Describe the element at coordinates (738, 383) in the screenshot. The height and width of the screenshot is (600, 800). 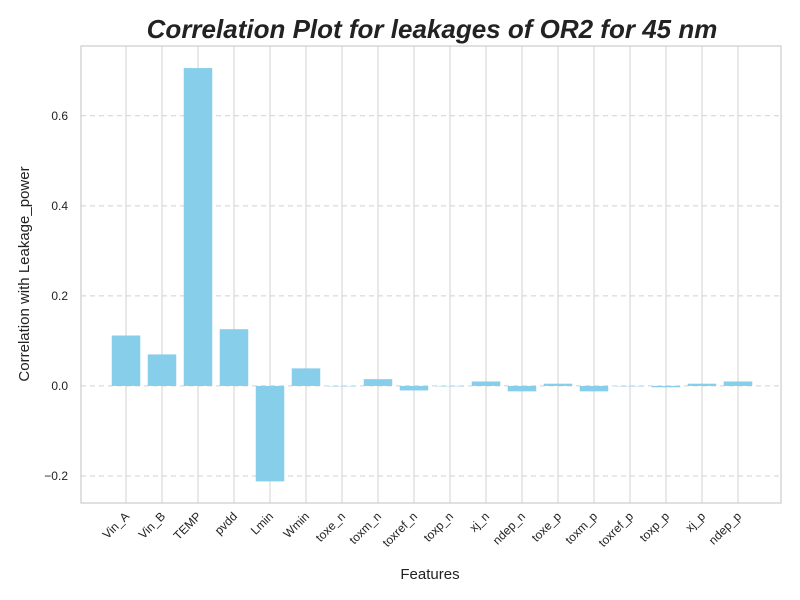
I see `bar-ndep-p` at that location.